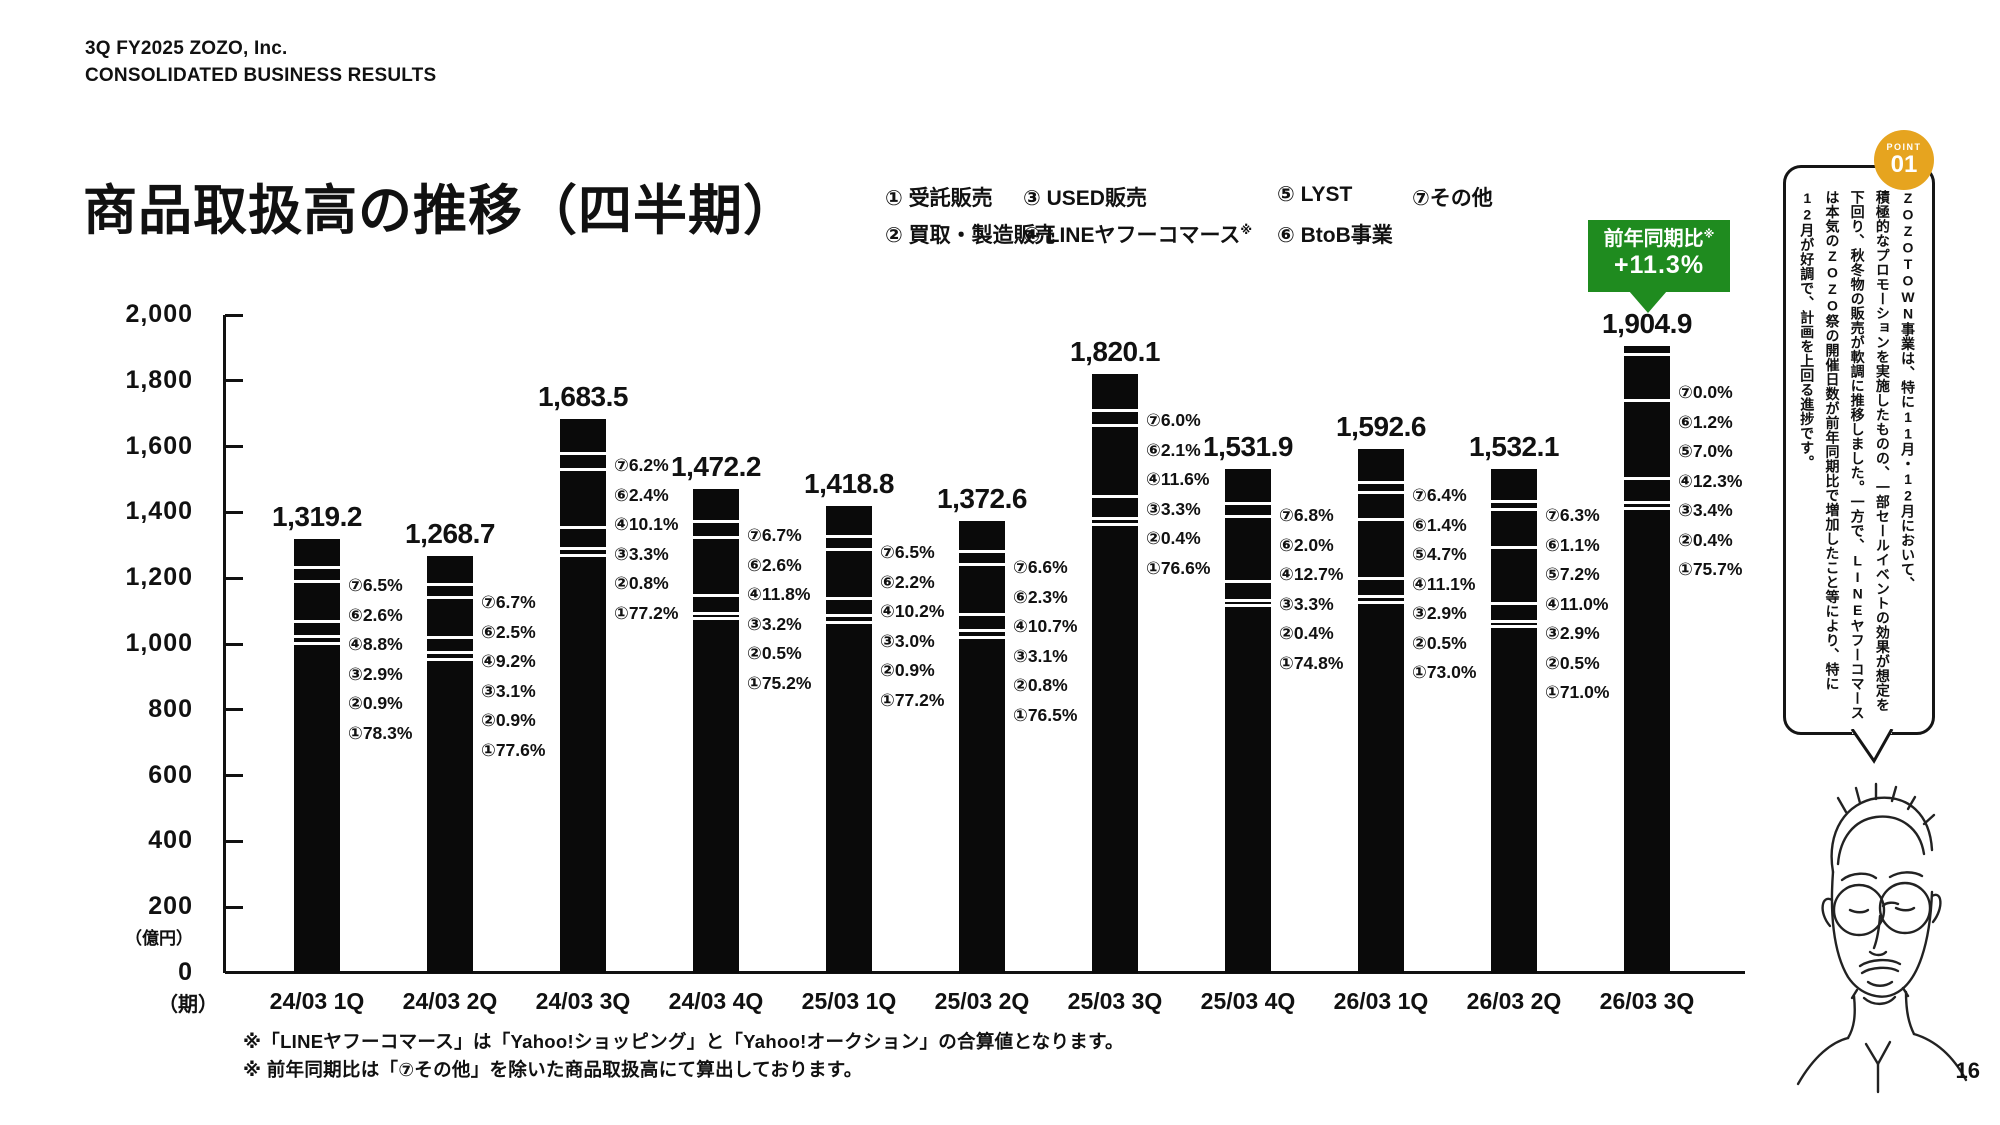 Image resolution: width=2000 pixels, height=1125 pixels. I want to click on segment-percent-label: ⑤4.7%, so click(1439, 554).